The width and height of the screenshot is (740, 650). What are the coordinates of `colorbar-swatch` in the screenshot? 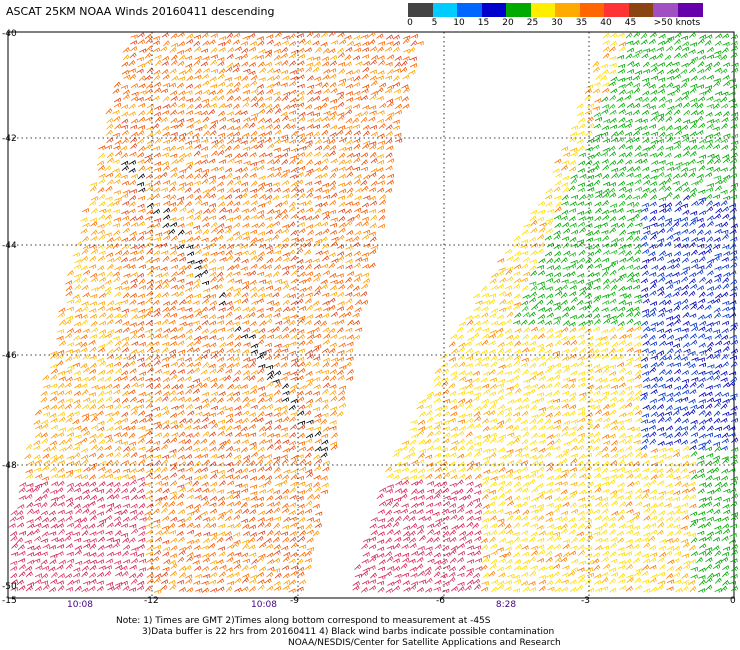 It's located at (567, 10).